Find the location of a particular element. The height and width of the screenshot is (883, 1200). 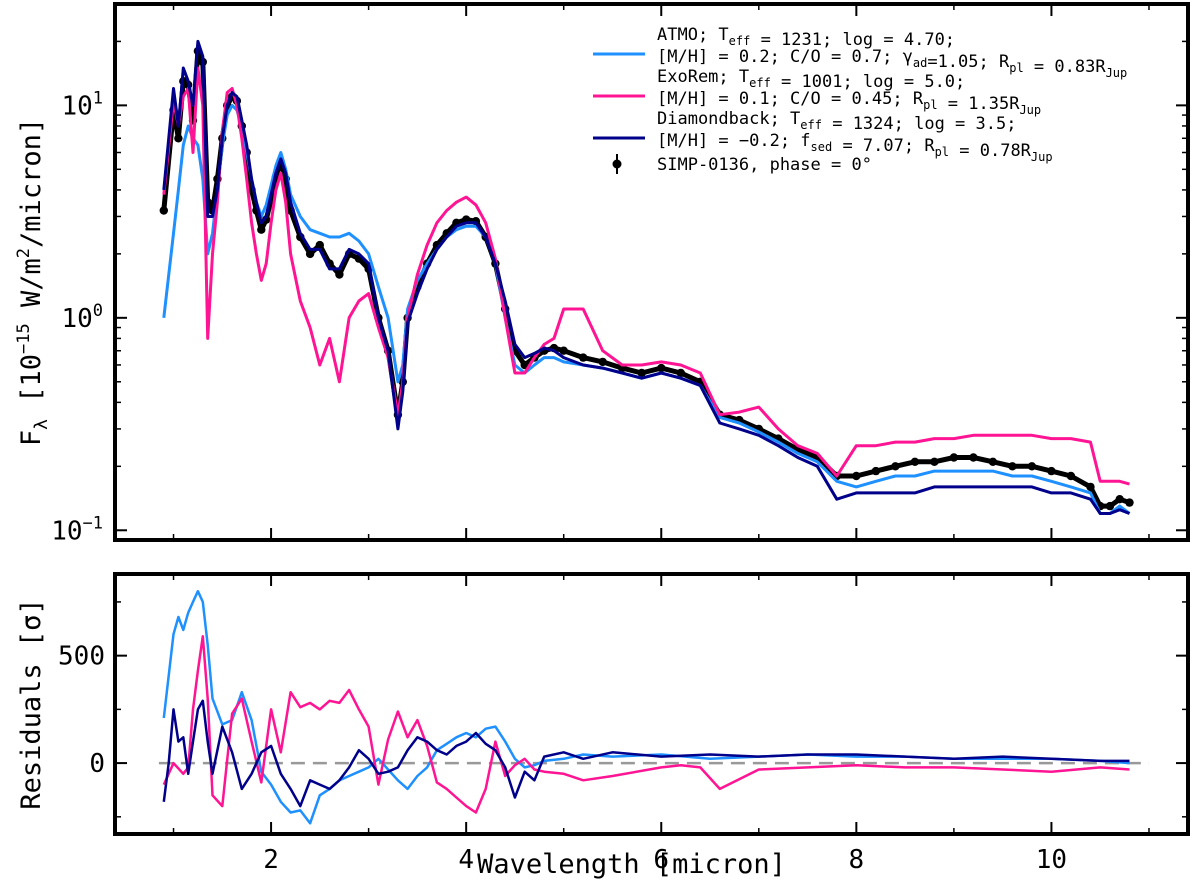

x-tick-label: 2 is located at coordinates (271, 860).